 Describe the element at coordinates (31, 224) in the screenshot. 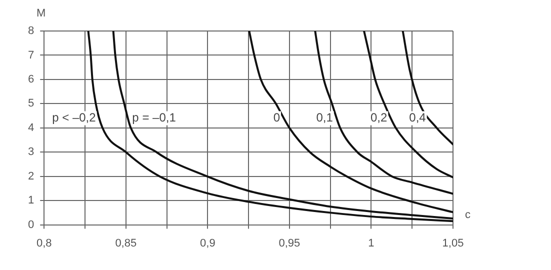

I see `y-tick-label: 0` at that location.